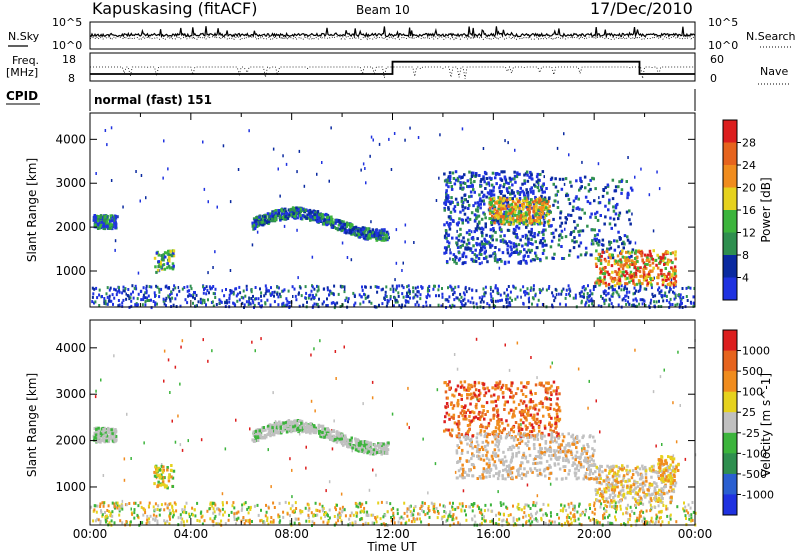  What do you see at coordinates (69, 59) in the screenshot?
I see `freq-tick-hi: 18` at bounding box center [69, 59].